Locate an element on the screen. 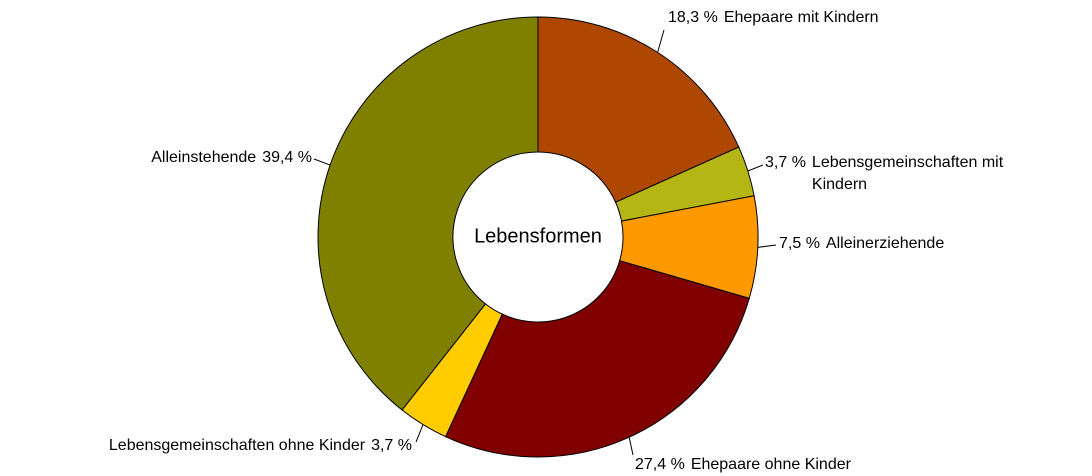 This screenshot has width=1092, height=476. slice-label: Alleinstehende 39,4 % is located at coordinates (231, 158).